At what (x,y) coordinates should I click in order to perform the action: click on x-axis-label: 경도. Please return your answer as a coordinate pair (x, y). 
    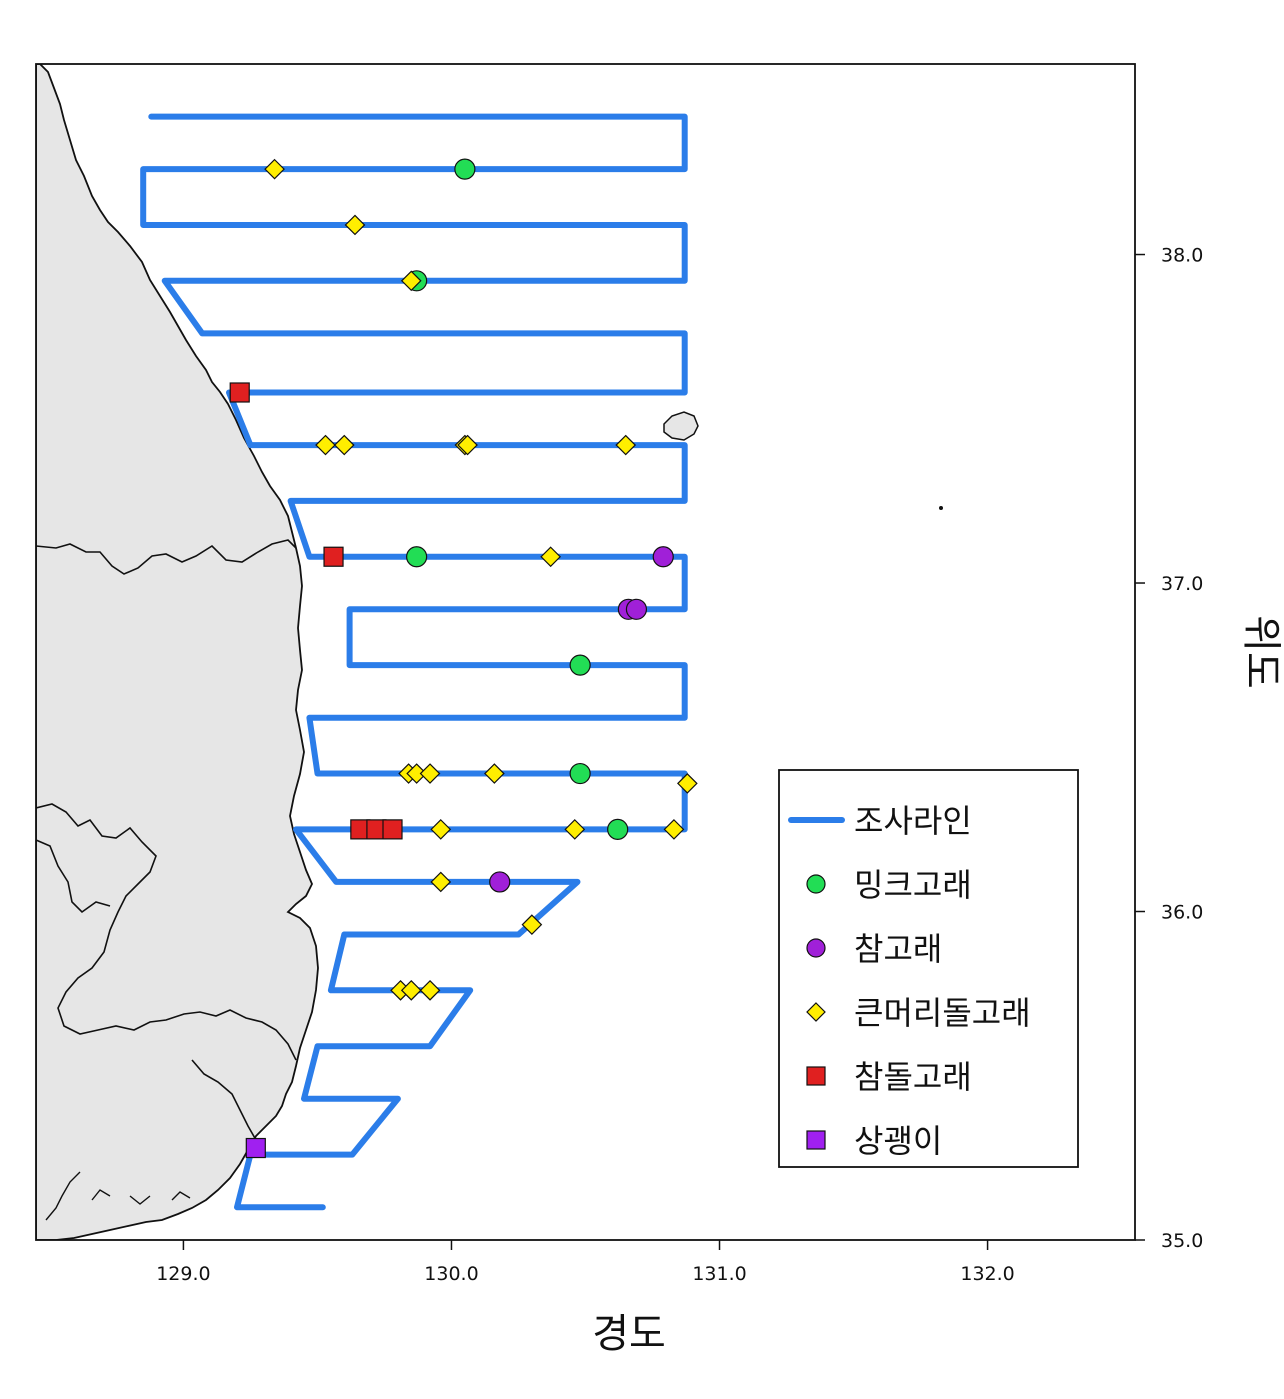
    Looking at the image, I should click on (629, 1334).